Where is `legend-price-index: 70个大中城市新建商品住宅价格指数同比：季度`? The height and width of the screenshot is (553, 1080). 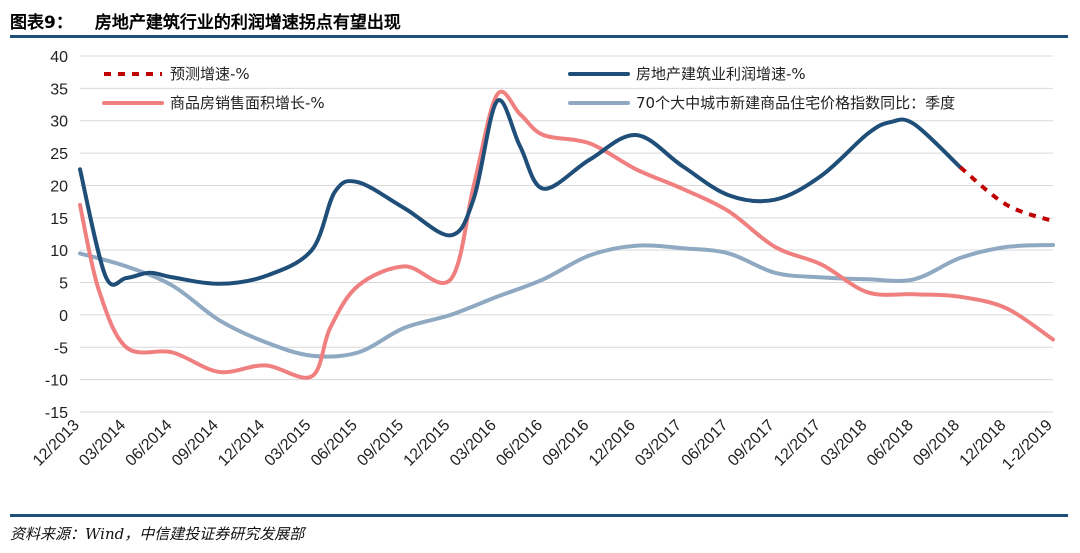
legend-price-index: 70个大中城市新建商品住宅价格指数同比：季度 is located at coordinates (761, 103).